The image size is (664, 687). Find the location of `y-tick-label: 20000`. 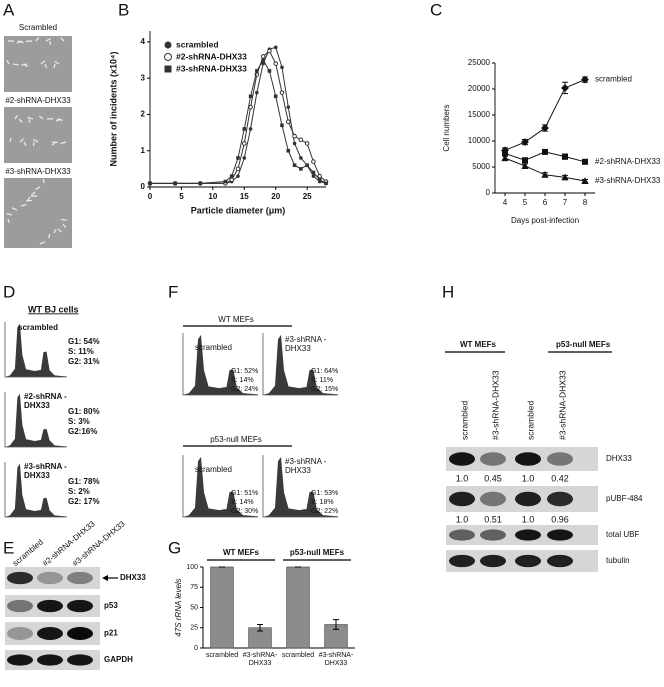

y-tick-label: 20000 is located at coordinates (479, 88).